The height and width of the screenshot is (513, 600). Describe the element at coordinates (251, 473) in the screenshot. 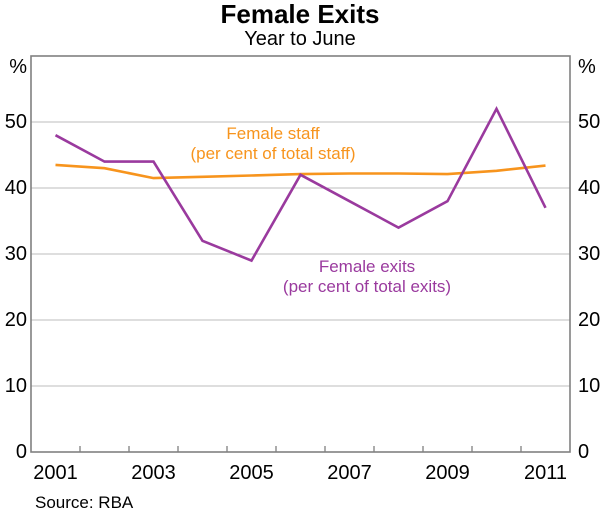

I see `x-axis-label-2005: 2005` at that location.